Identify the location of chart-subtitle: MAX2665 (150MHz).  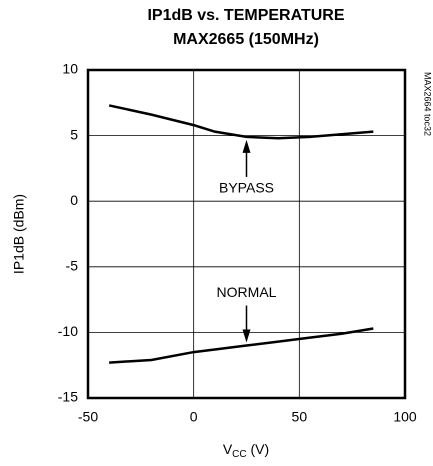
(246, 39).